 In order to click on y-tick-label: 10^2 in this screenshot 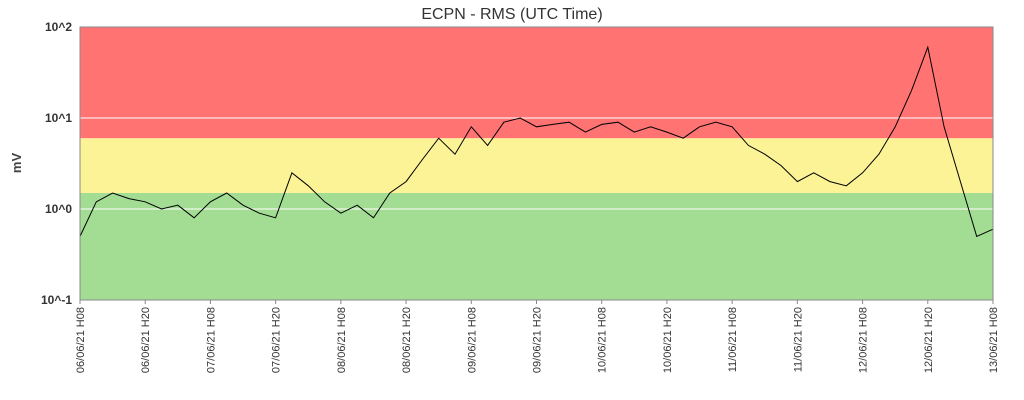, I will do `click(58, 27)`.